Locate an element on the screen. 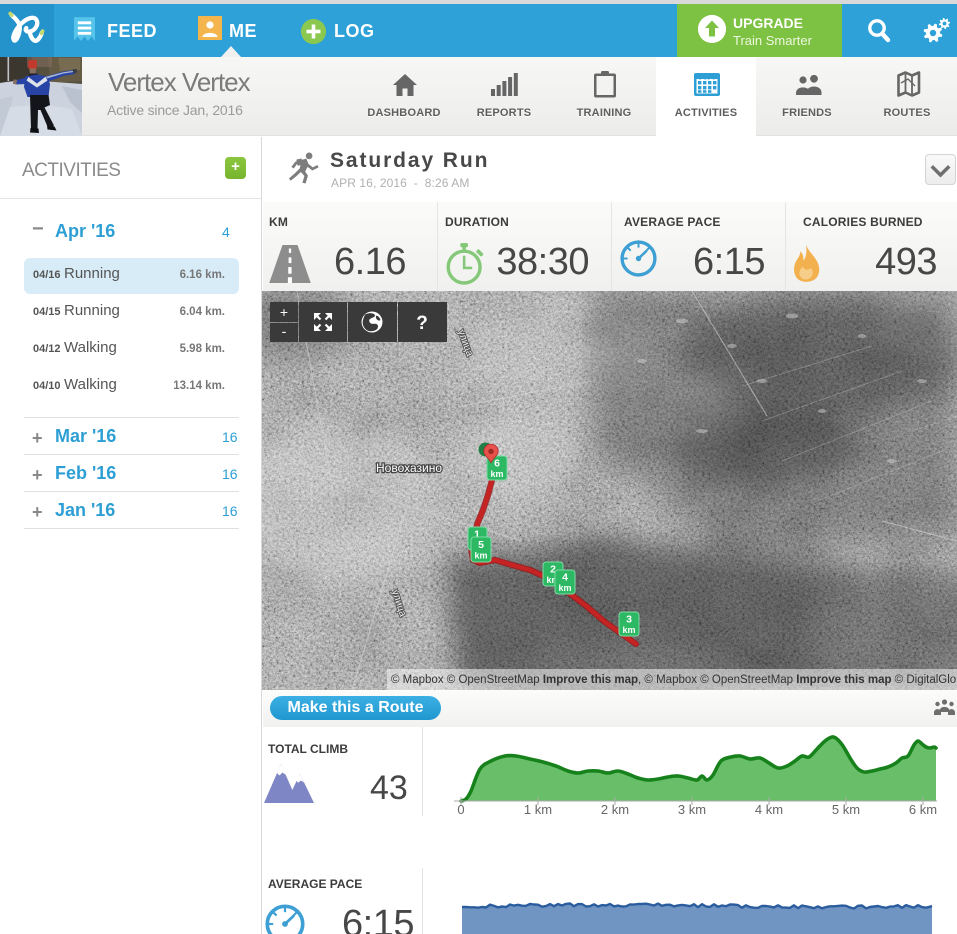  svg-text: 1 is located at coordinates (477, 535).